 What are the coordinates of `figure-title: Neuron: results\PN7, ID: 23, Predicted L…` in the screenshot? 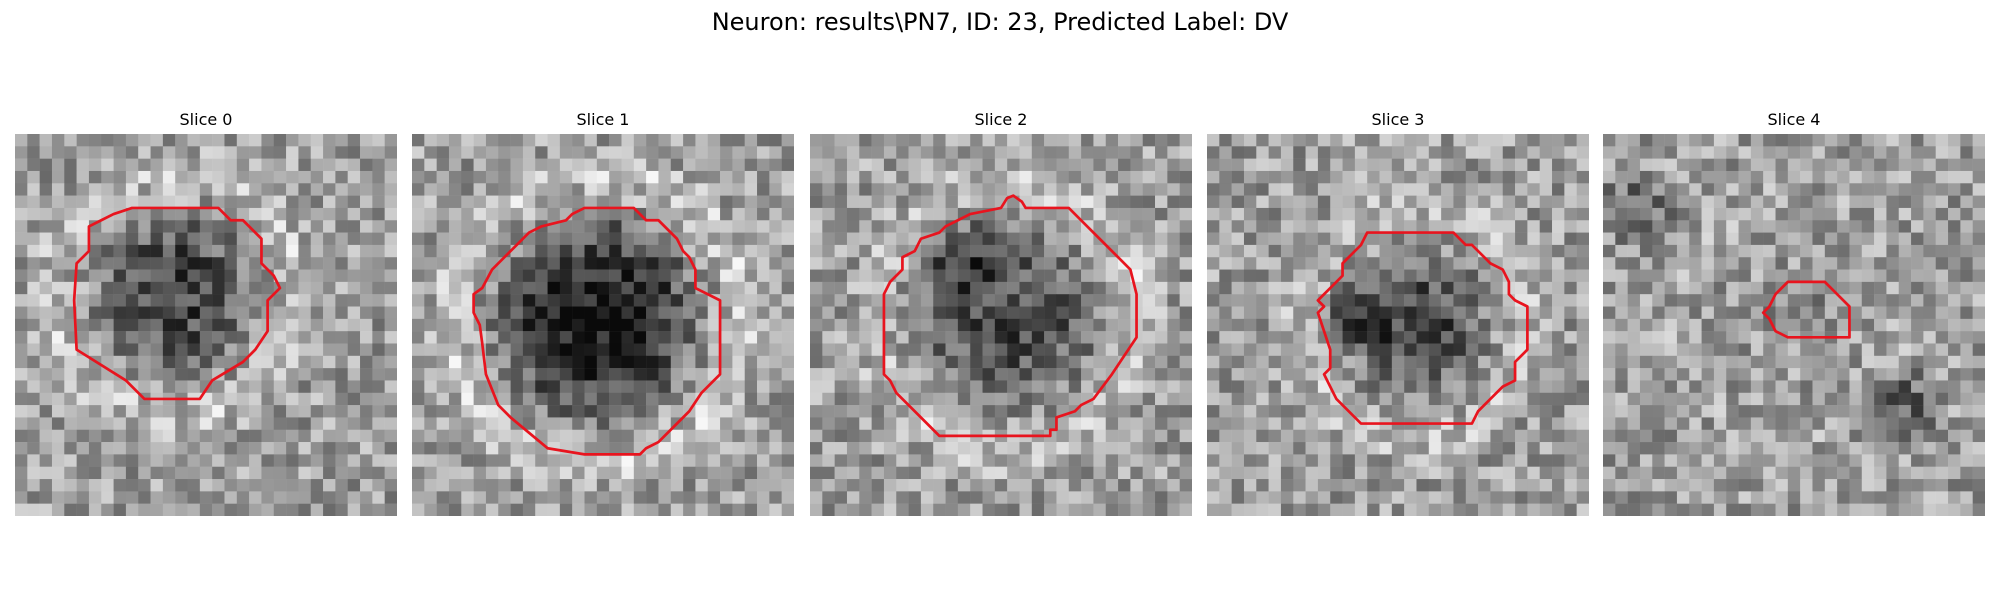 It's located at (1000, 22).